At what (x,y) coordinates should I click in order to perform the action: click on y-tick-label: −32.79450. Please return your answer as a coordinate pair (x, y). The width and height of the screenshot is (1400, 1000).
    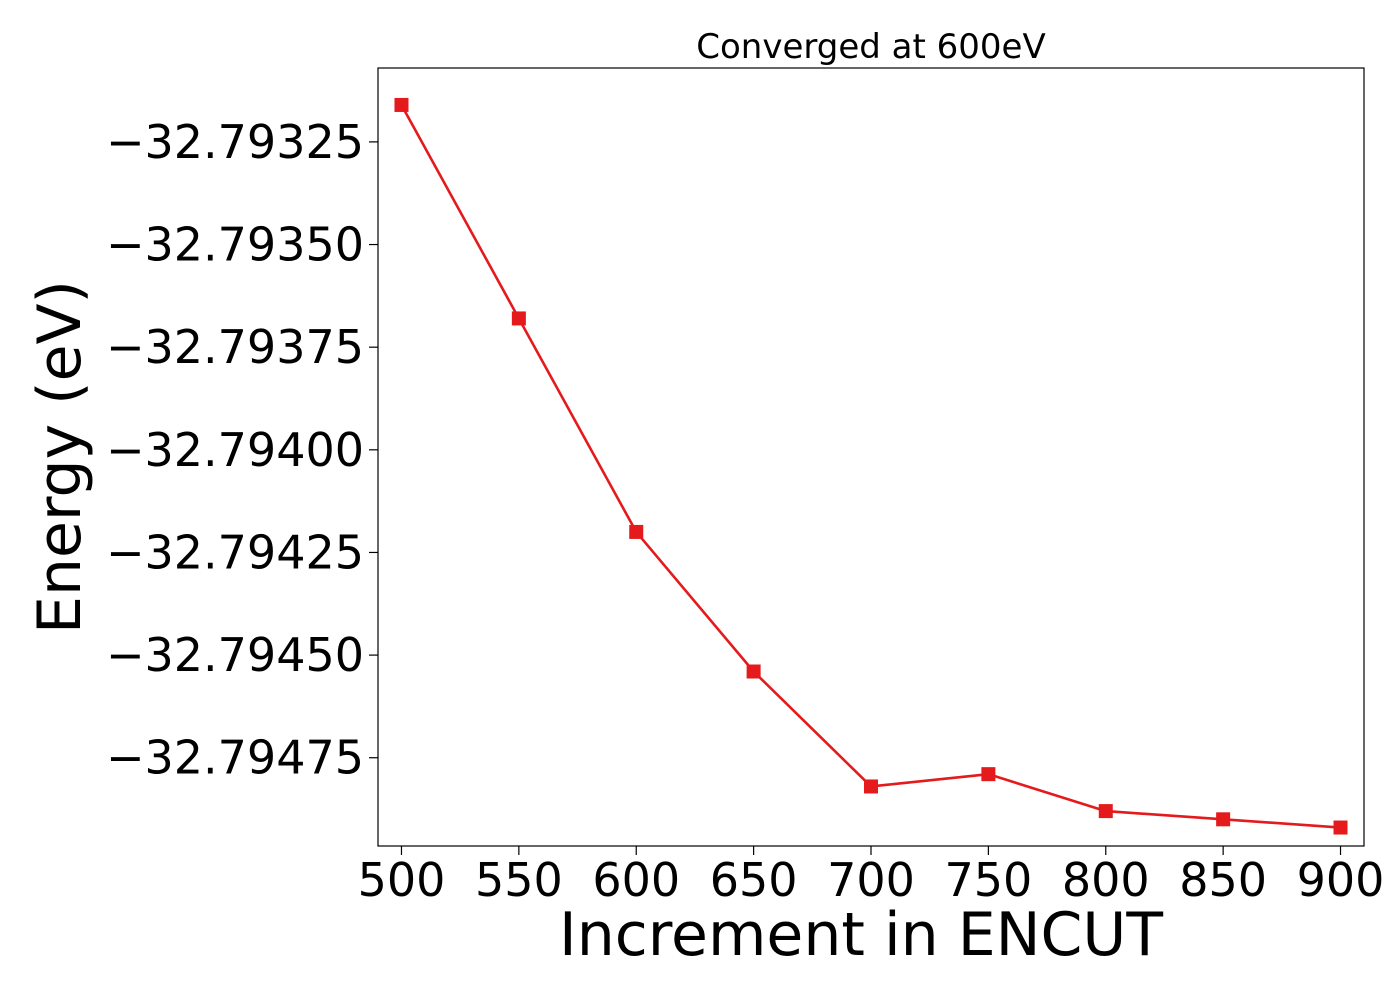
    Looking at the image, I should click on (235, 655).